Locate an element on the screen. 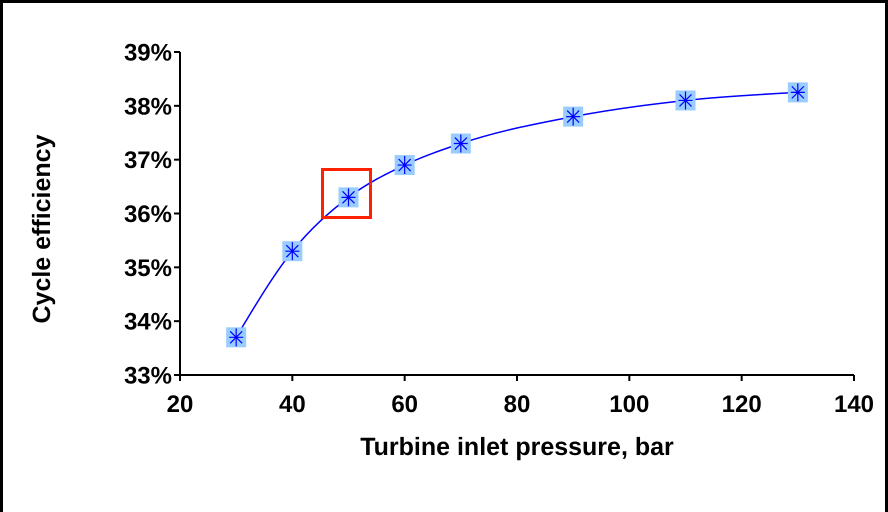 This screenshot has width=888, height=512. x-tick-label: 140 is located at coordinates (854, 404).